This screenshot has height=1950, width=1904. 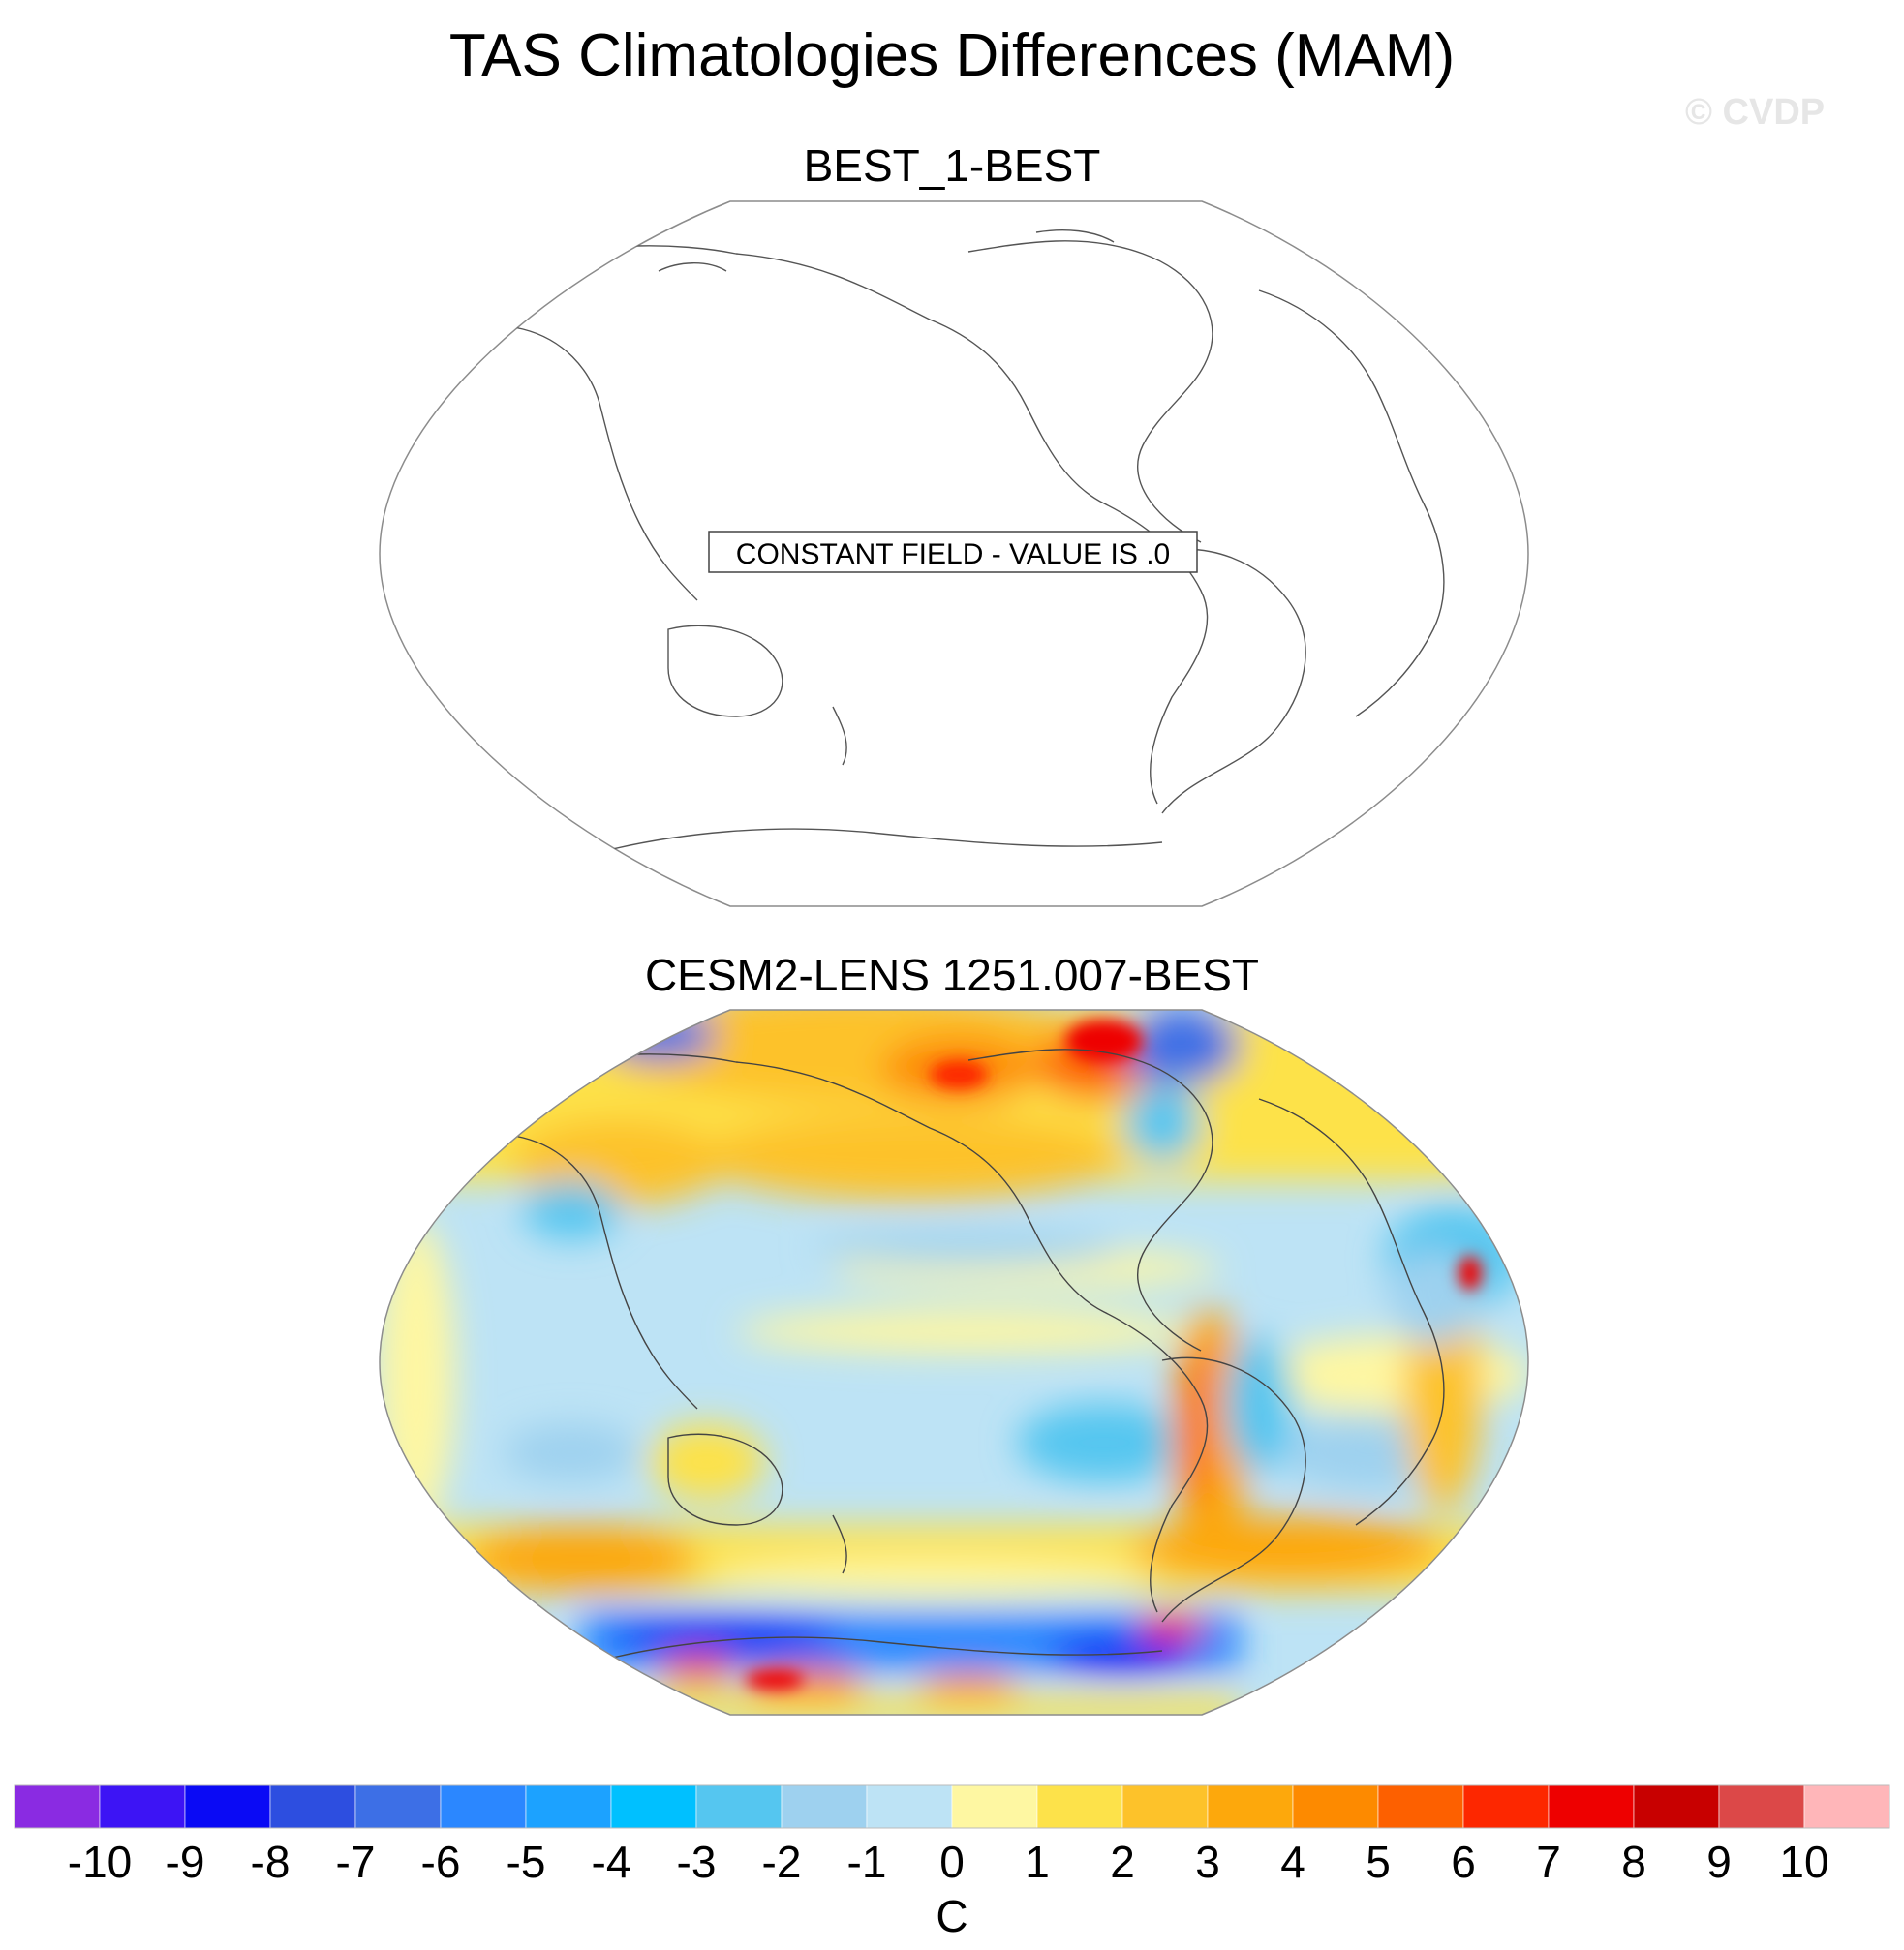 I want to click on colorbar-tick-label: 2, so click(x=1123, y=1862).